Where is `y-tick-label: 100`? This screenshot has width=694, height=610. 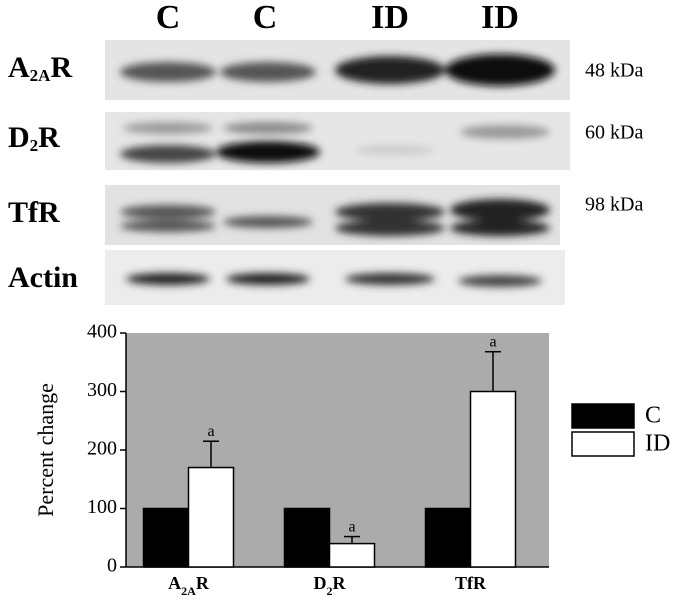
y-tick-label: 100 is located at coordinates (102, 507).